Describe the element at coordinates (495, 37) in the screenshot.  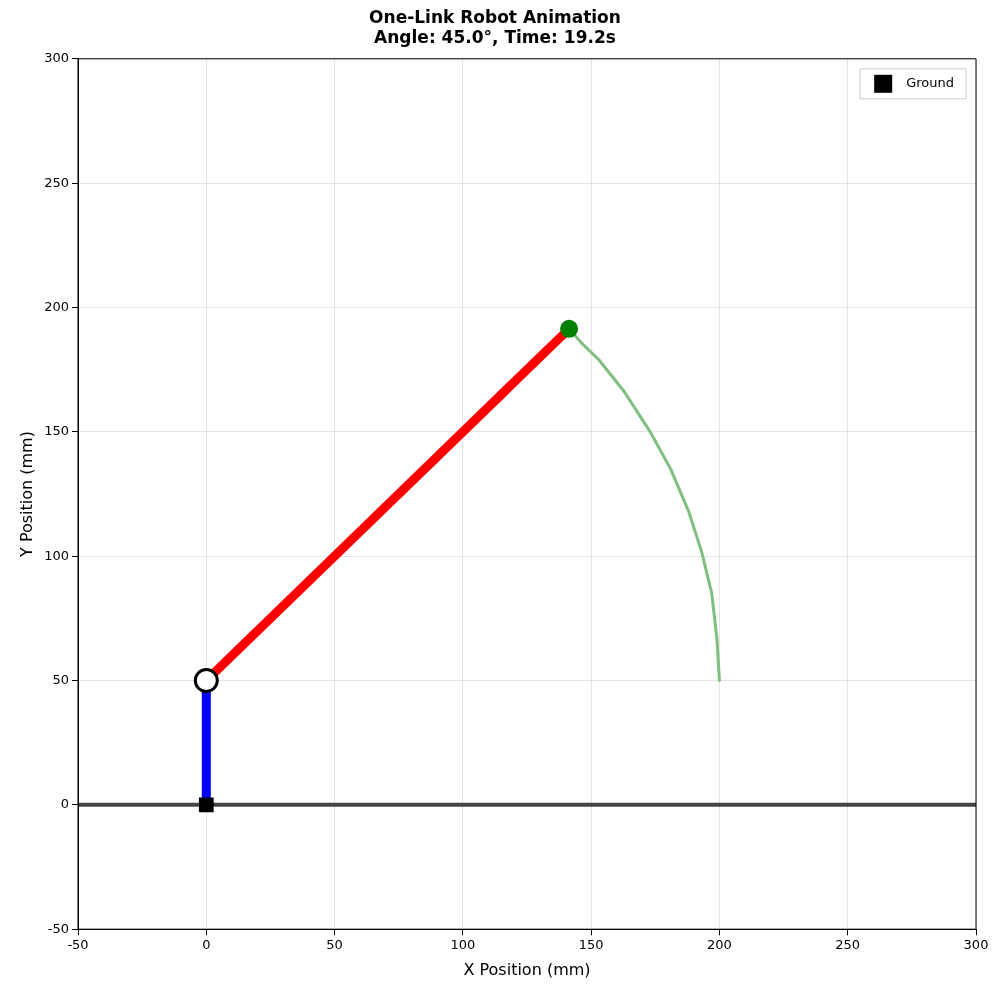
I see `chart-subtitle: Angle: 45.0°, Time: 19.2s` at that location.